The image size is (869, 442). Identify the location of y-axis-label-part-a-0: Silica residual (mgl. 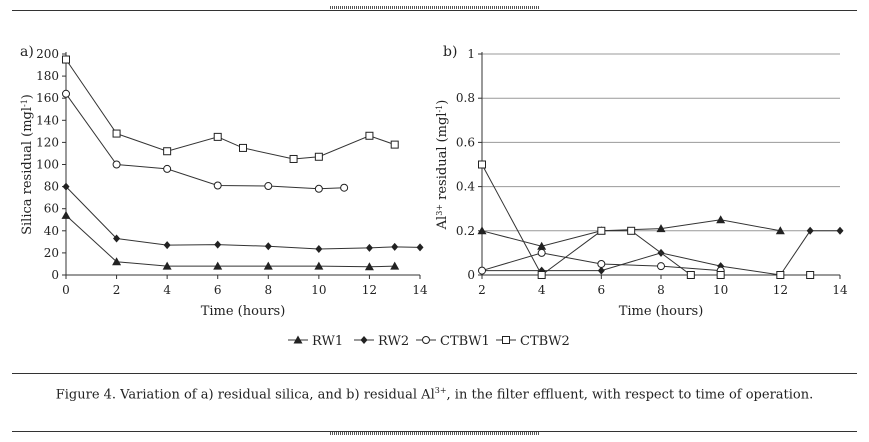
(27, 171).